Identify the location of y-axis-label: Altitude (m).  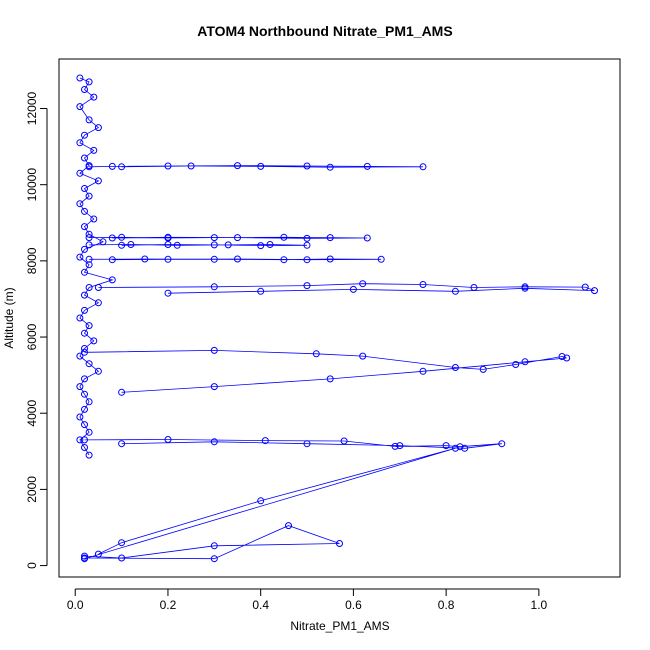
(9, 317).